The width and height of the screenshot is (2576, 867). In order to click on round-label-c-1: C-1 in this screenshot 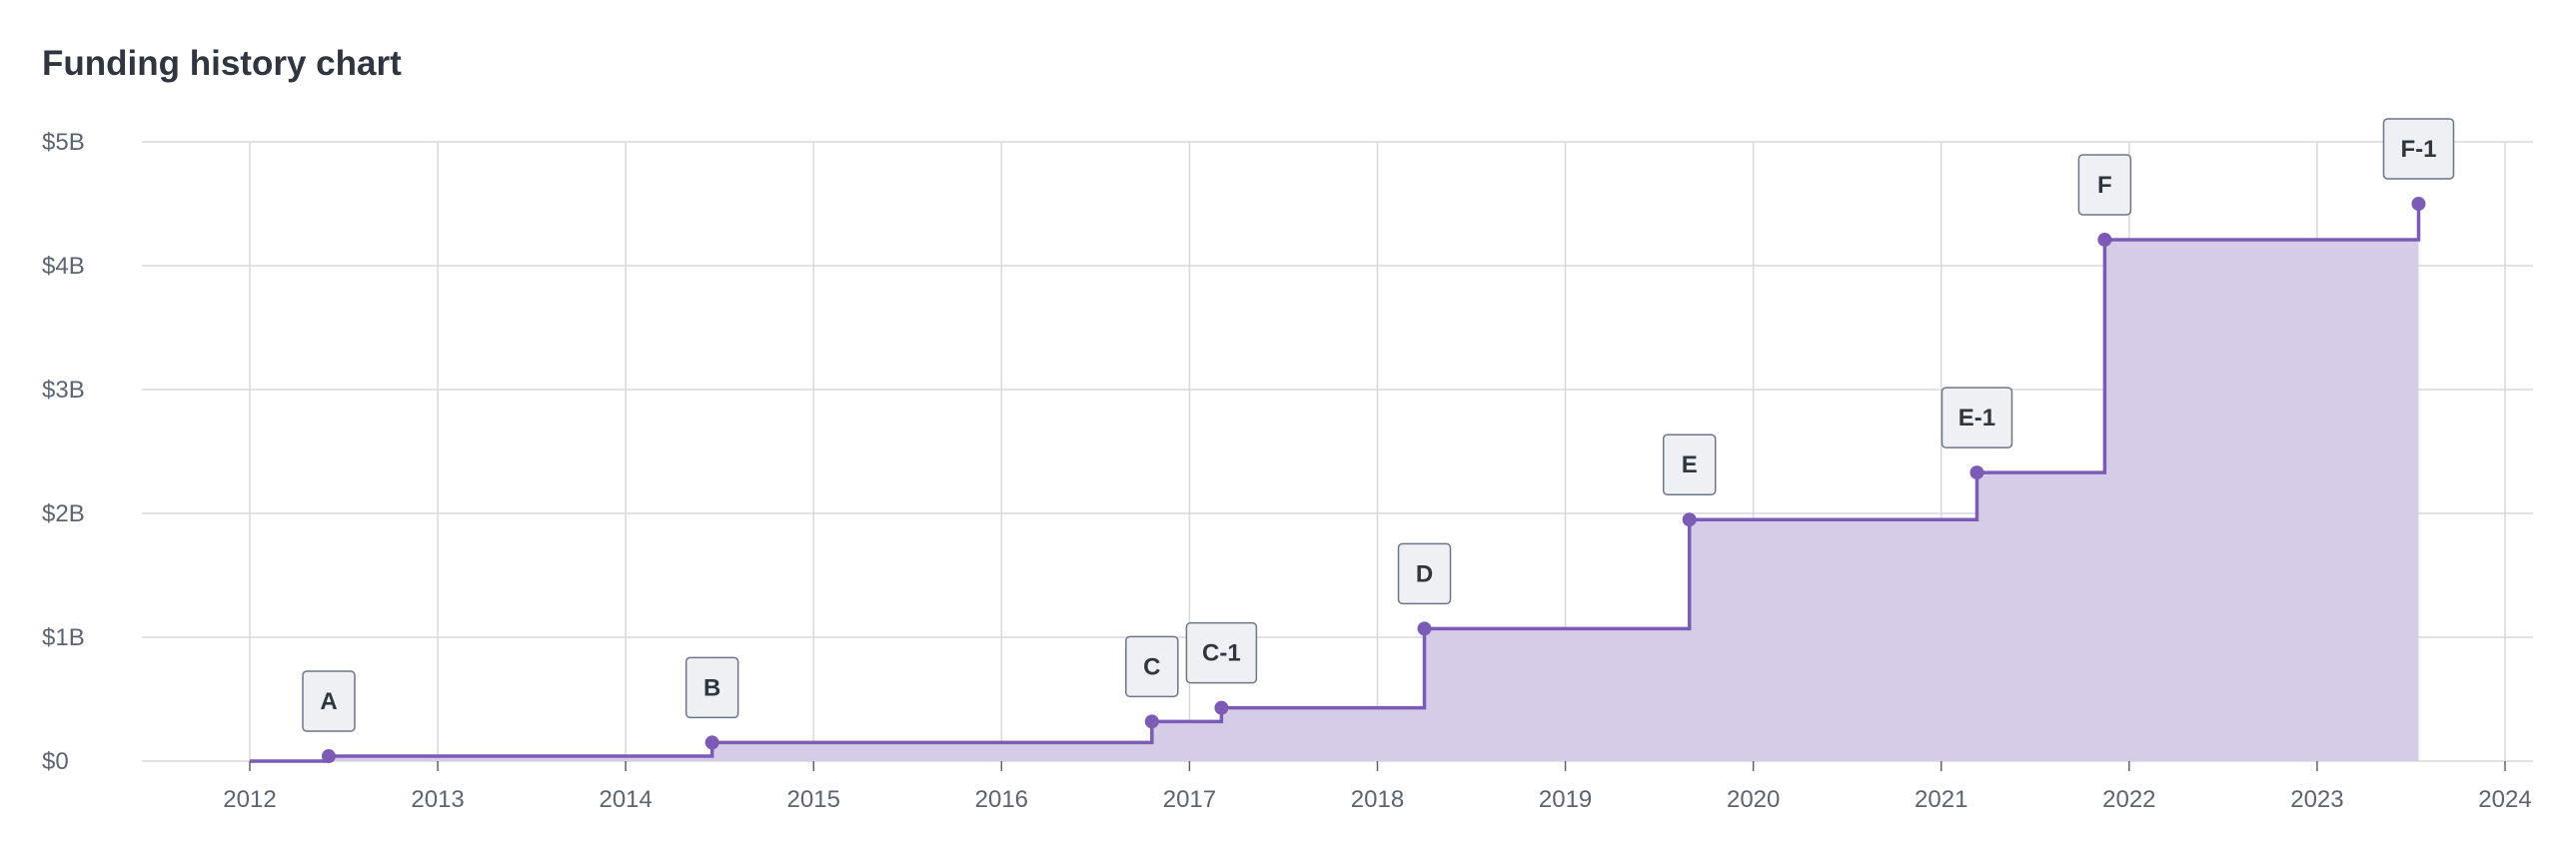, I will do `click(1221, 652)`.